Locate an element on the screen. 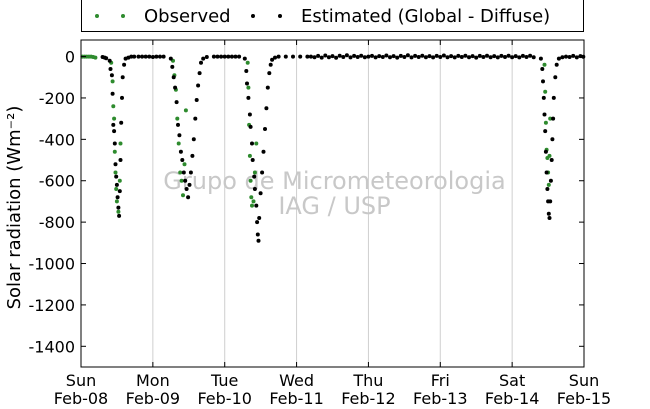 This screenshot has width=650, height=409. y-tick-label: -1000 is located at coordinates (52, 264).